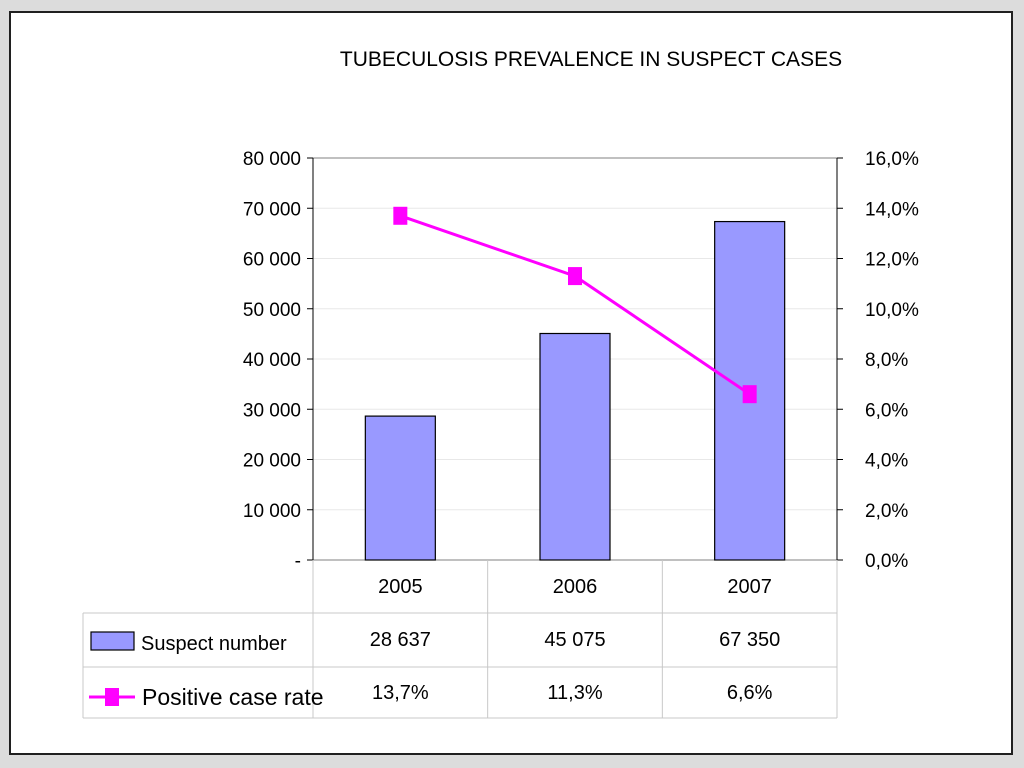 The image size is (1024, 768). I want to click on table-cell-rate: 6,6%, so click(750, 693).